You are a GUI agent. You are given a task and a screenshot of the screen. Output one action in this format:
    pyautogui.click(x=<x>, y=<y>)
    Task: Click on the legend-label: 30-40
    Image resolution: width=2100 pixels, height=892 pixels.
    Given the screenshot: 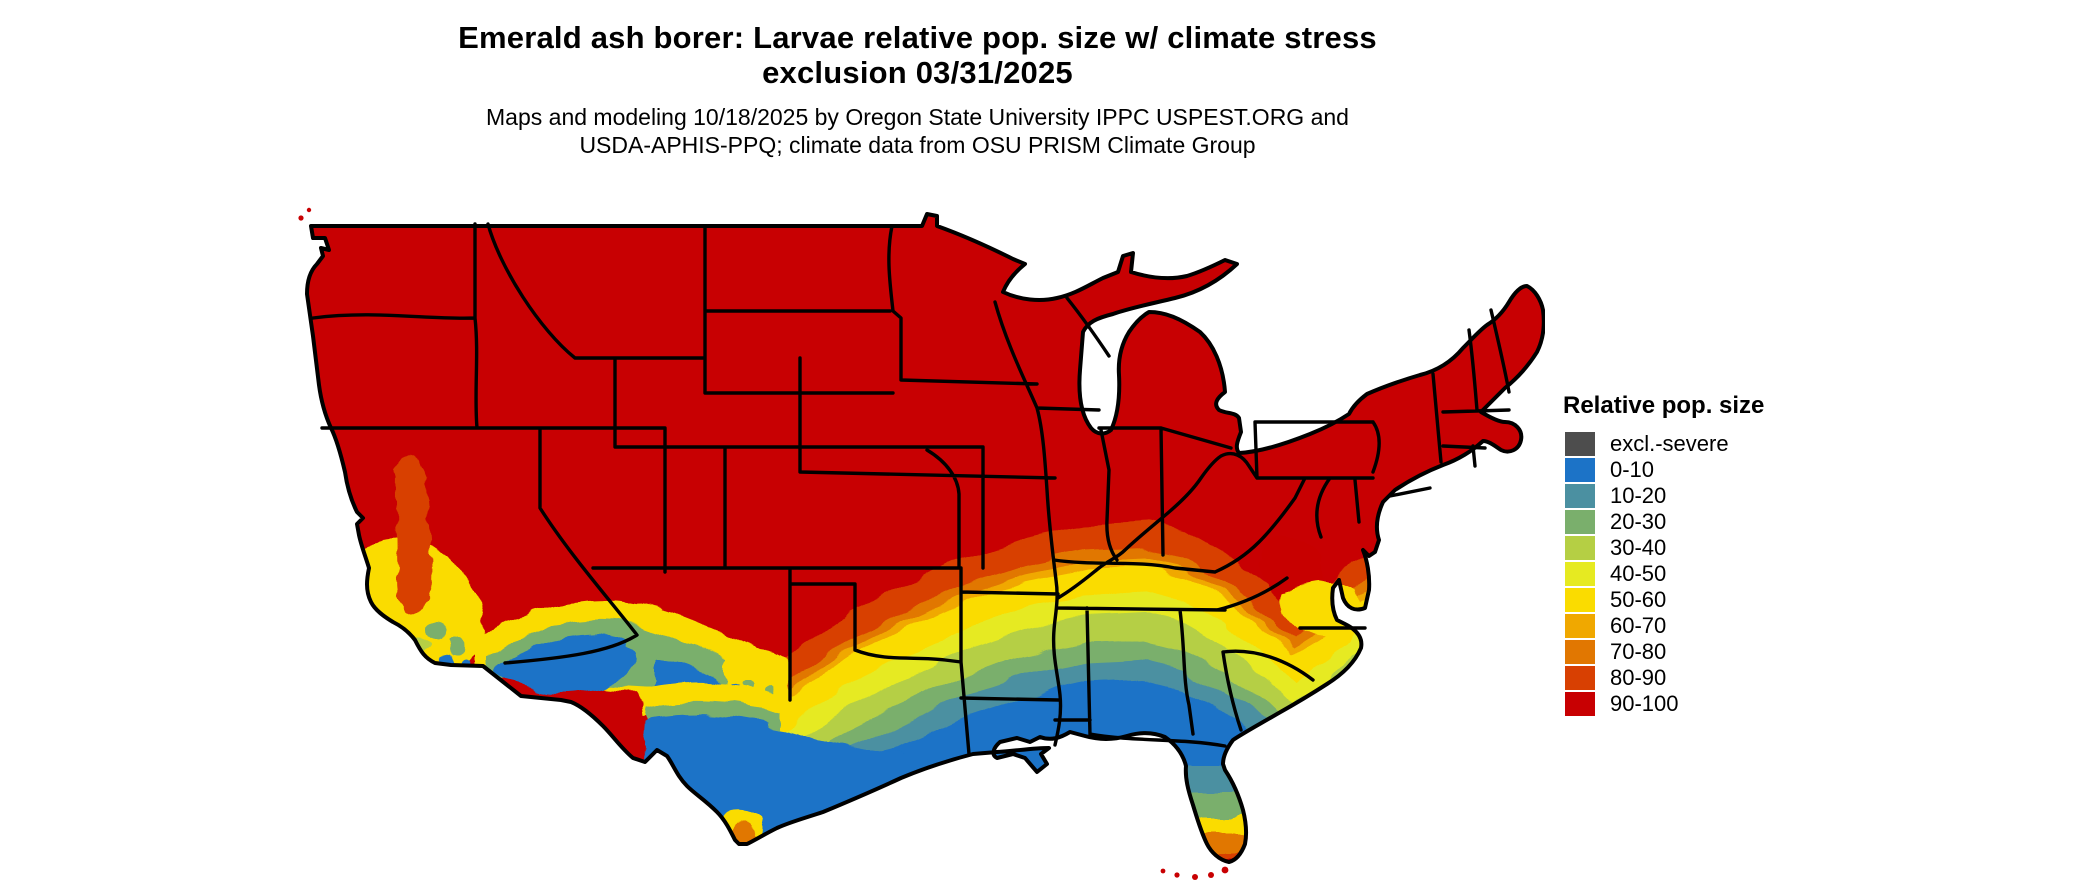 What is the action you would take?
    pyautogui.click(x=1638, y=547)
    